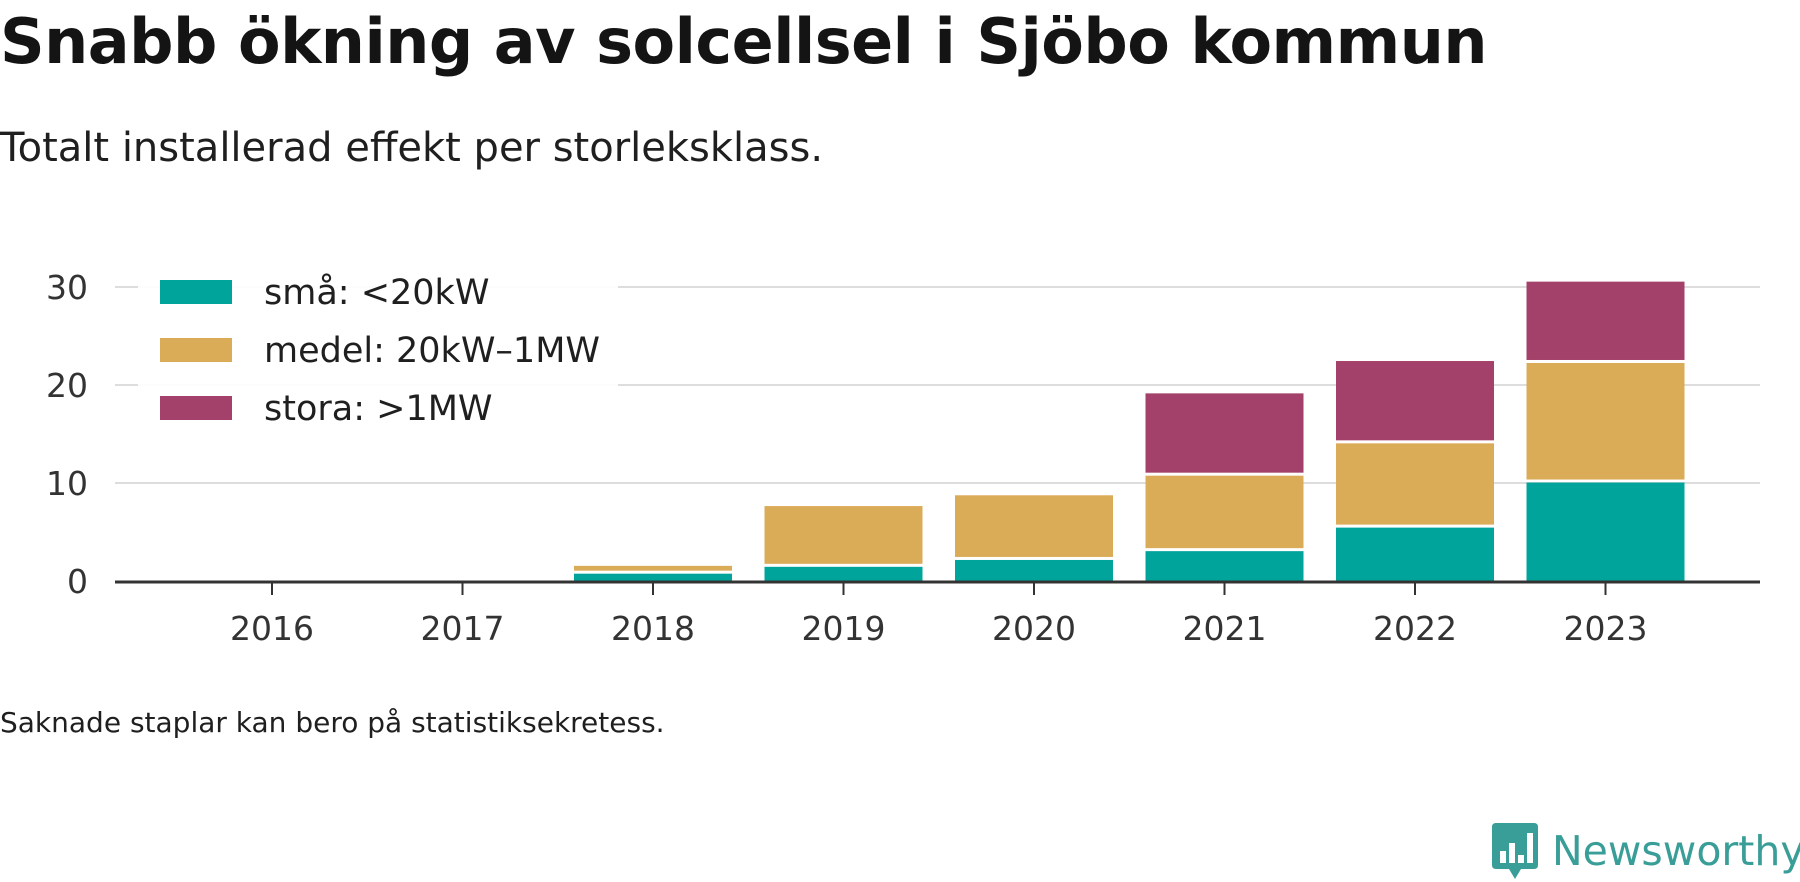 The width and height of the screenshot is (1800, 882). I want to click on legend-label: stora: >1MW, so click(378, 409).